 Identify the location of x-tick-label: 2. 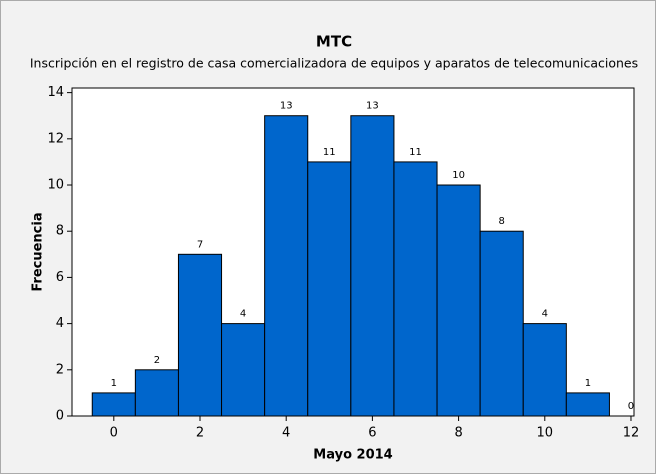
(200, 433).